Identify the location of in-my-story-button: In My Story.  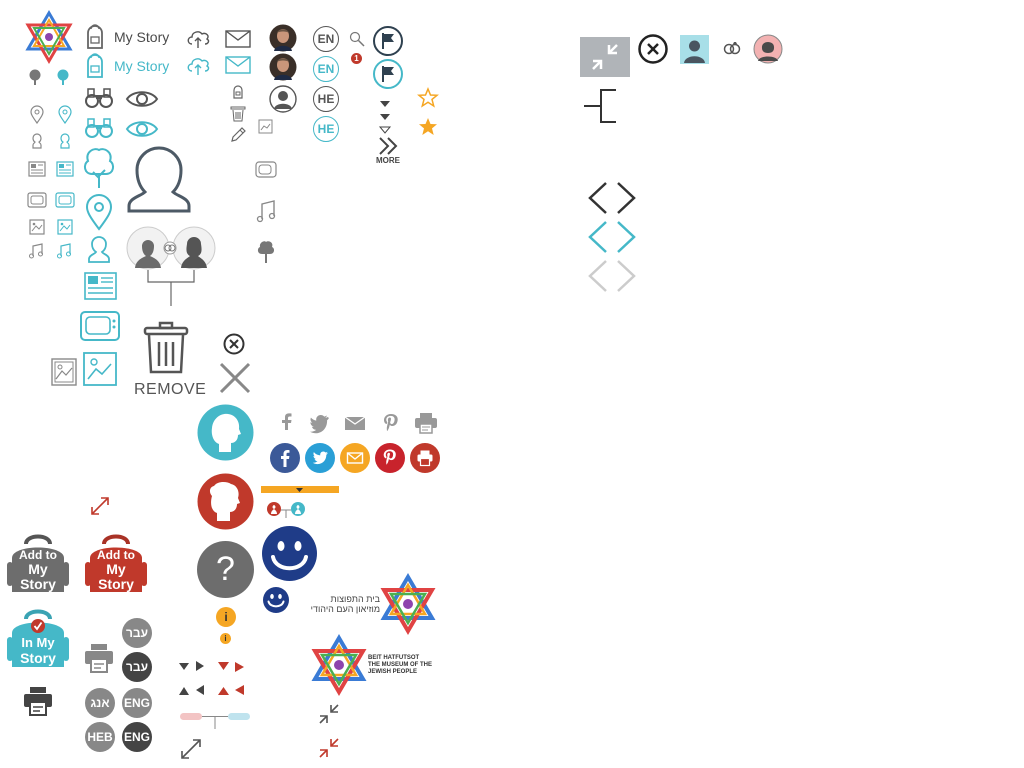
(38, 639).